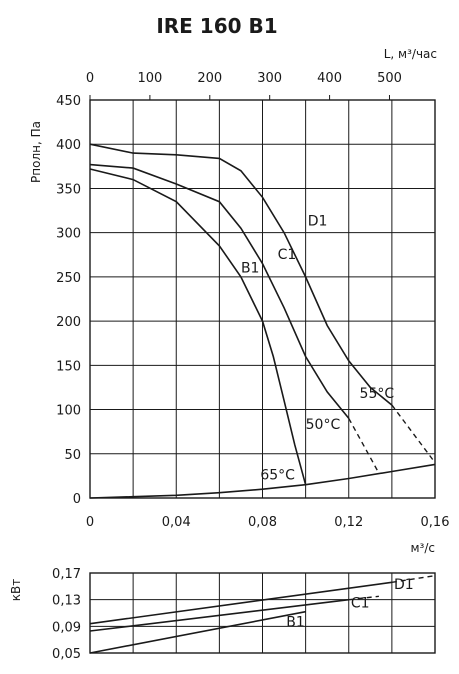 The height and width of the screenshot is (674, 459). What do you see at coordinates (68, 234) in the screenshot?
I see `y-tick-label: 300` at bounding box center [68, 234].